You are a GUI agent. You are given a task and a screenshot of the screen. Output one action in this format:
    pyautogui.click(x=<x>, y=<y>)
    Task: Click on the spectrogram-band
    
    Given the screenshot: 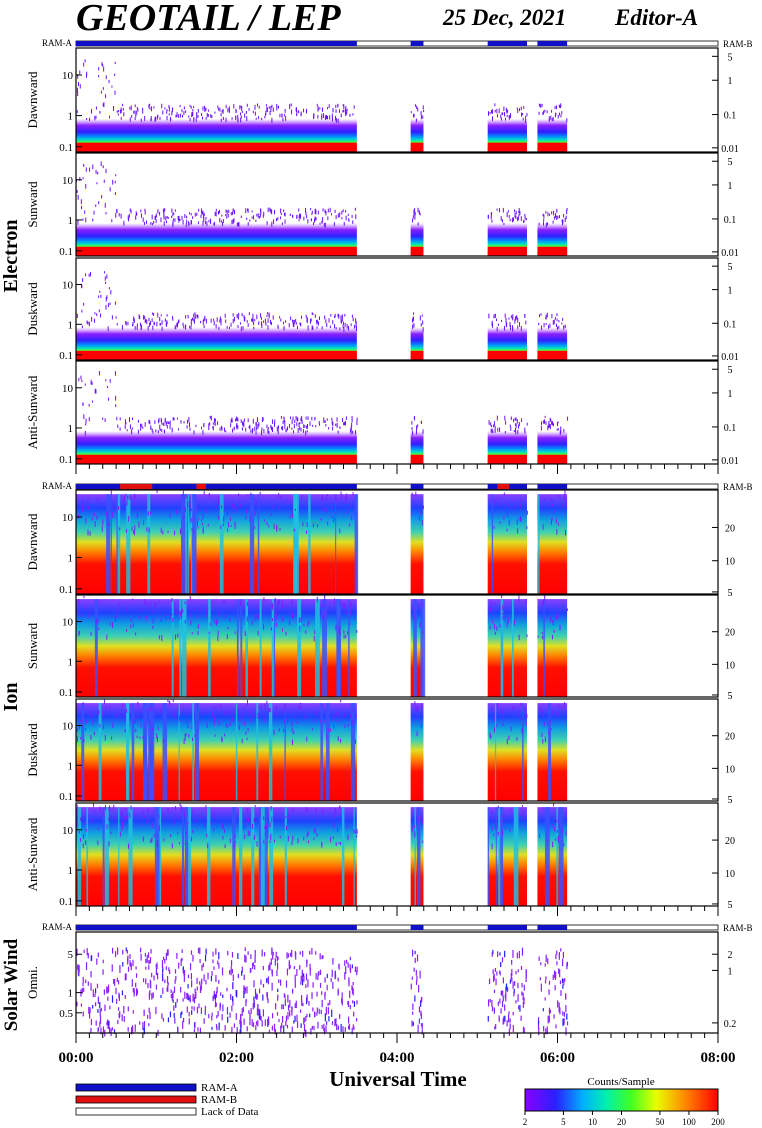 What is the action you would take?
    pyautogui.click(x=417, y=752)
    